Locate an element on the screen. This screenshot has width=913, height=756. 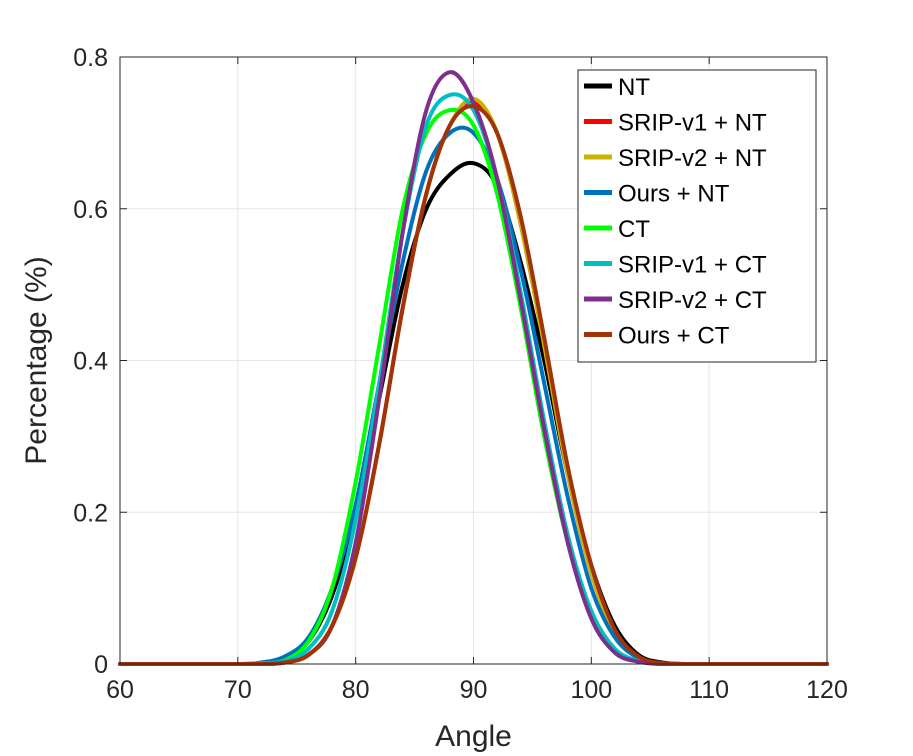
y-tick-label: 0.8 is located at coordinates (90, 58).